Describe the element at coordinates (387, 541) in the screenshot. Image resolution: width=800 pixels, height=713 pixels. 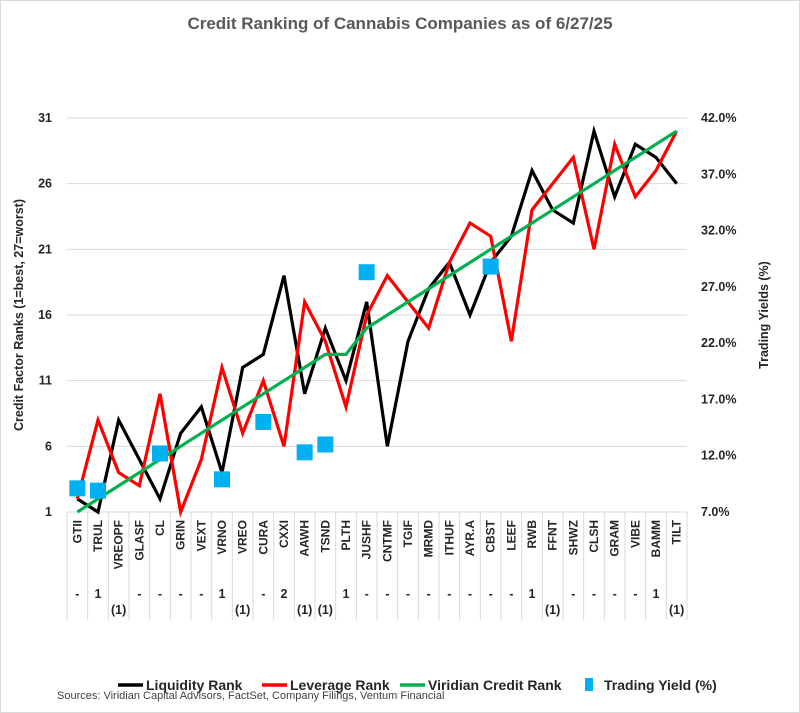
I see `category-label: CNTMF` at that location.